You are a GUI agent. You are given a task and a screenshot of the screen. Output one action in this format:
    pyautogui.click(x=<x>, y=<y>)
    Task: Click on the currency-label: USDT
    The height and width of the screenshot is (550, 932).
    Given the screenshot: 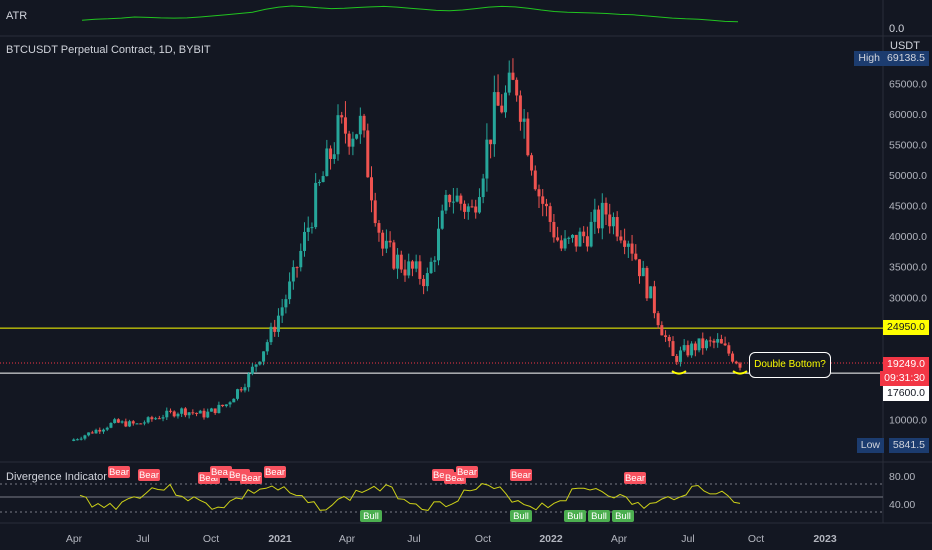 What is the action you would take?
    pyautogui.click(x=905, y=46)
    